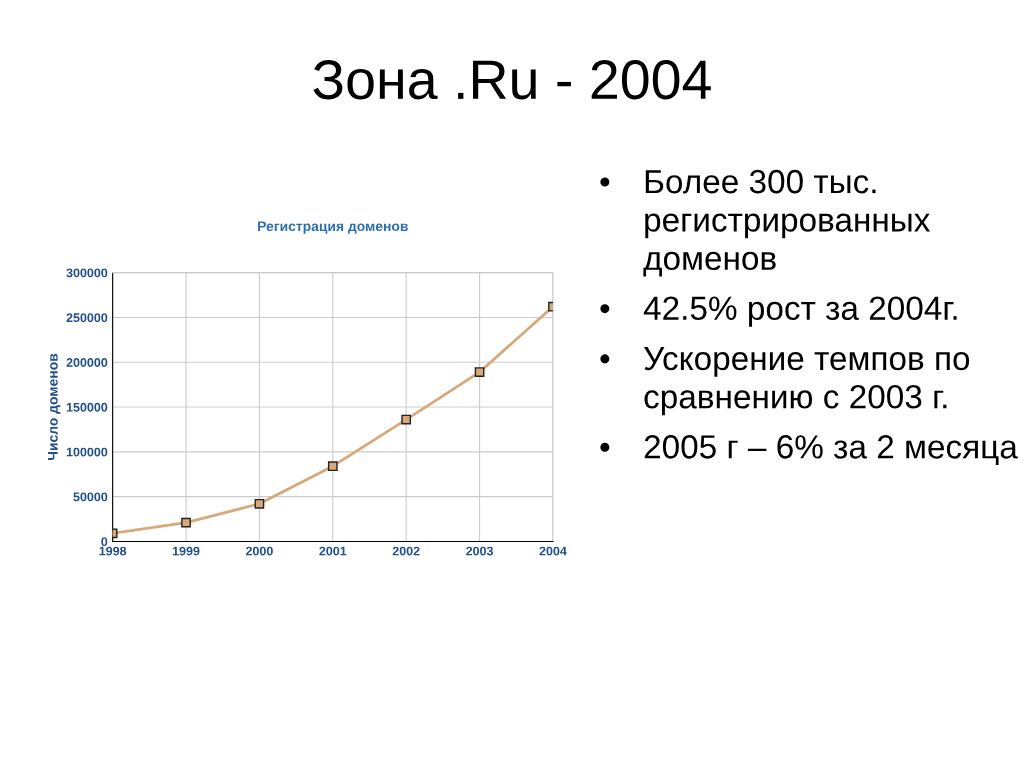 This screenshot has width=1024, height=768. I want to click on x-tick-label: 1999, so click(186, 551).